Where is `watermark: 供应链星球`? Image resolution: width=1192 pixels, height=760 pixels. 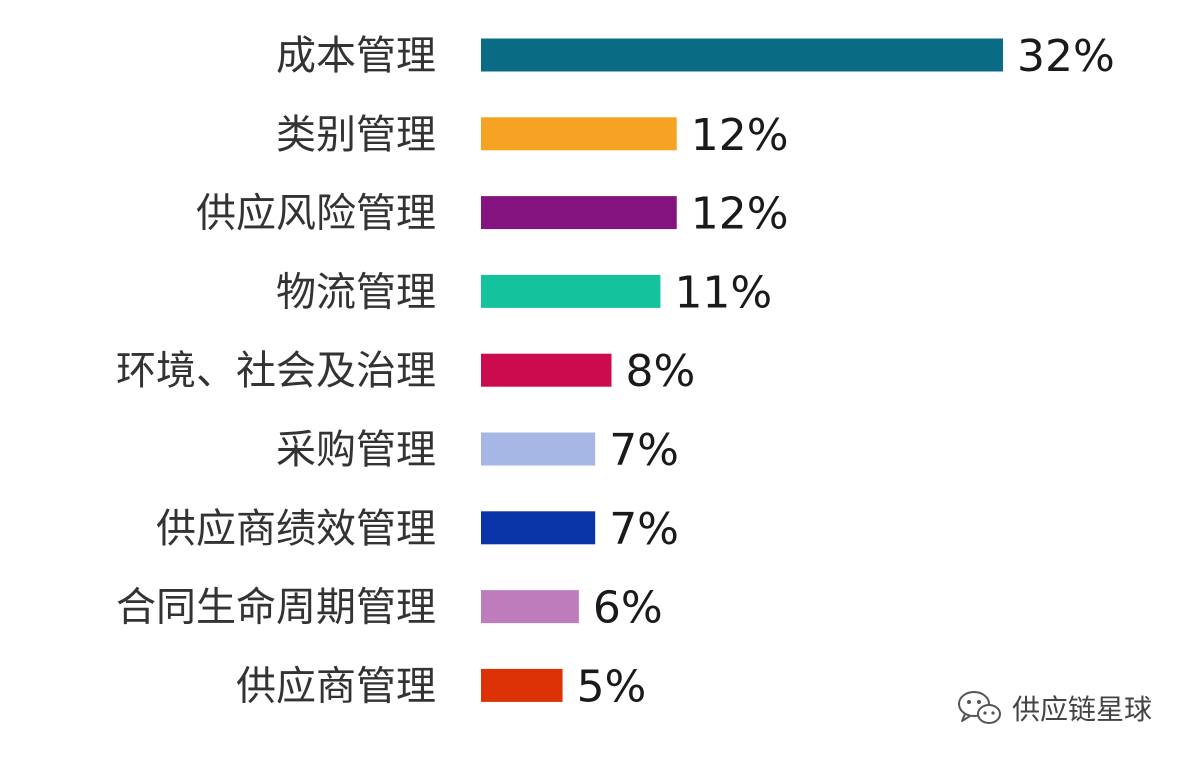
watermark: 供应链星球 is located at coordinates (1054, 708).